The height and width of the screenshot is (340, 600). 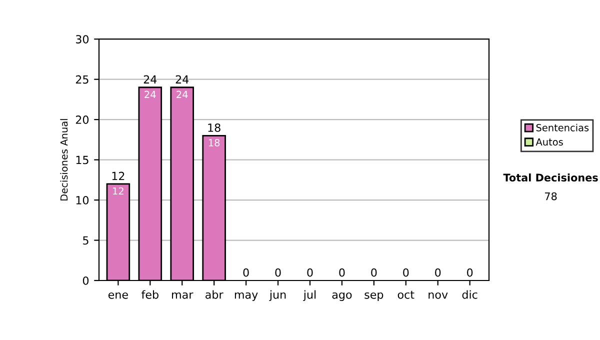 I want to click on y-tick-label: 30, so click(x=82, y=39).